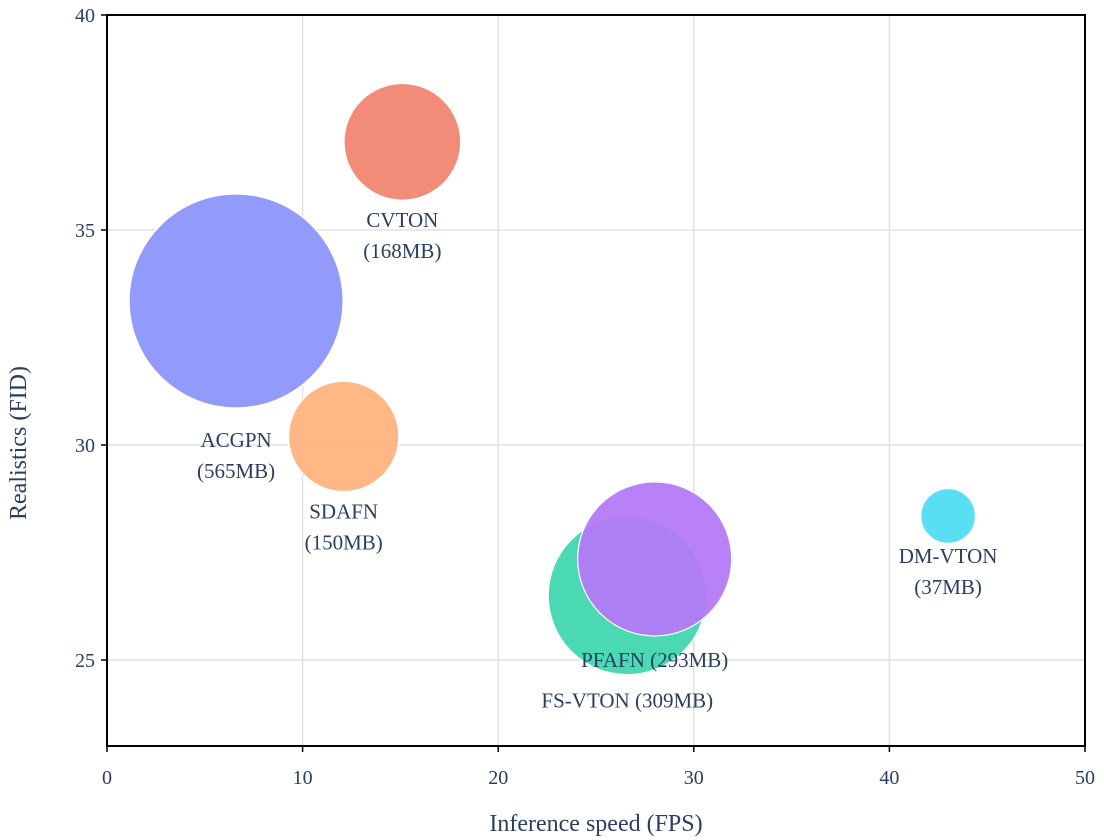  I want to click on point-label-line: FS-VTON (309MB), so click(627, 701).